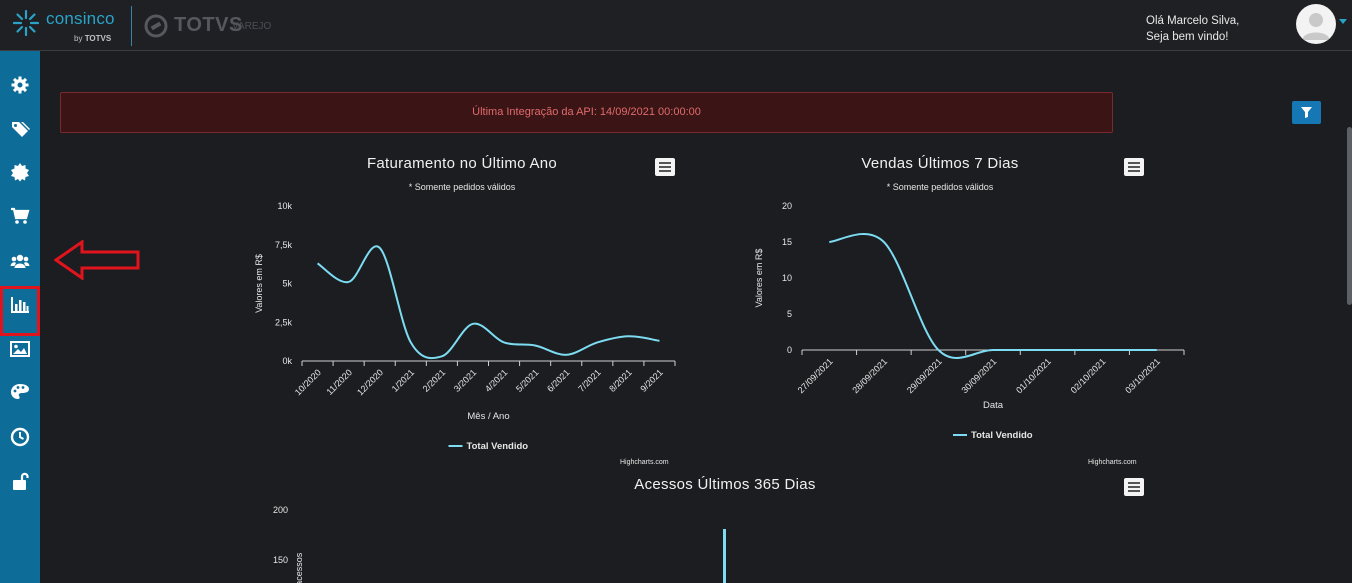 Image resolution: width=1352 pixels, height=583 pixels. What do you see at coordinates (869, 375) in the screenshot?
I see `x-tick-label: 28/09/2021` at bounding box center [869, 375].